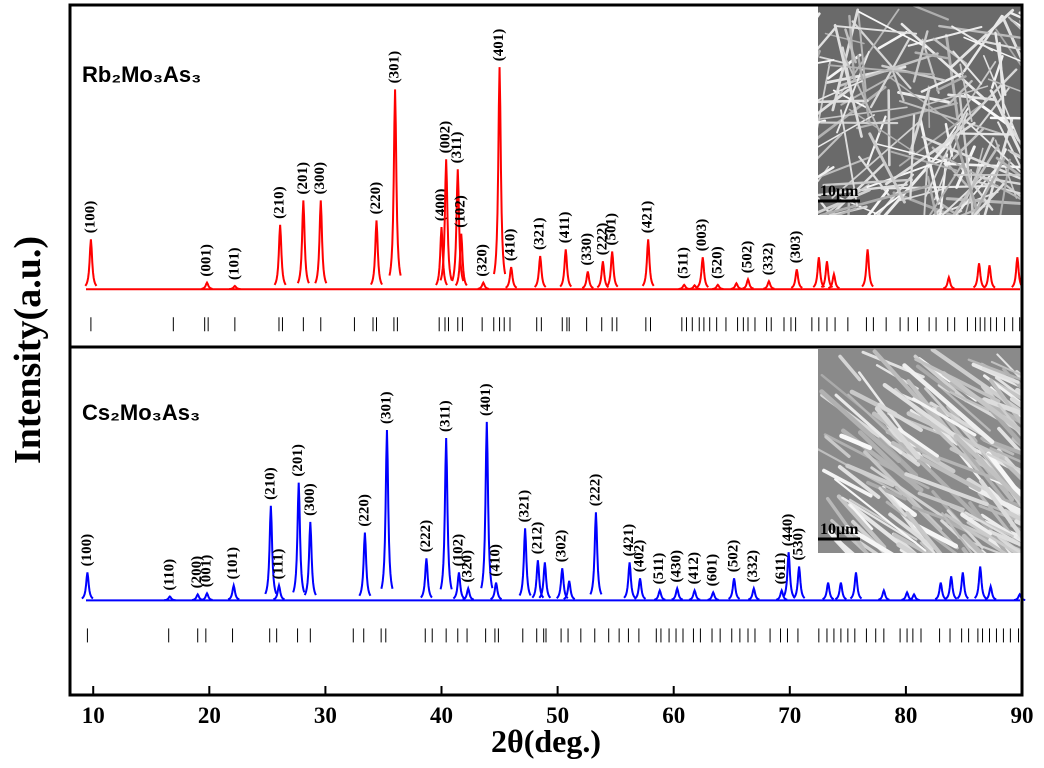 The image size is (1044, 768). What do you see at coordinates (325, 715) in the screenshot?
I see `x-tick-label: 30` at bounding box center [325, 715].